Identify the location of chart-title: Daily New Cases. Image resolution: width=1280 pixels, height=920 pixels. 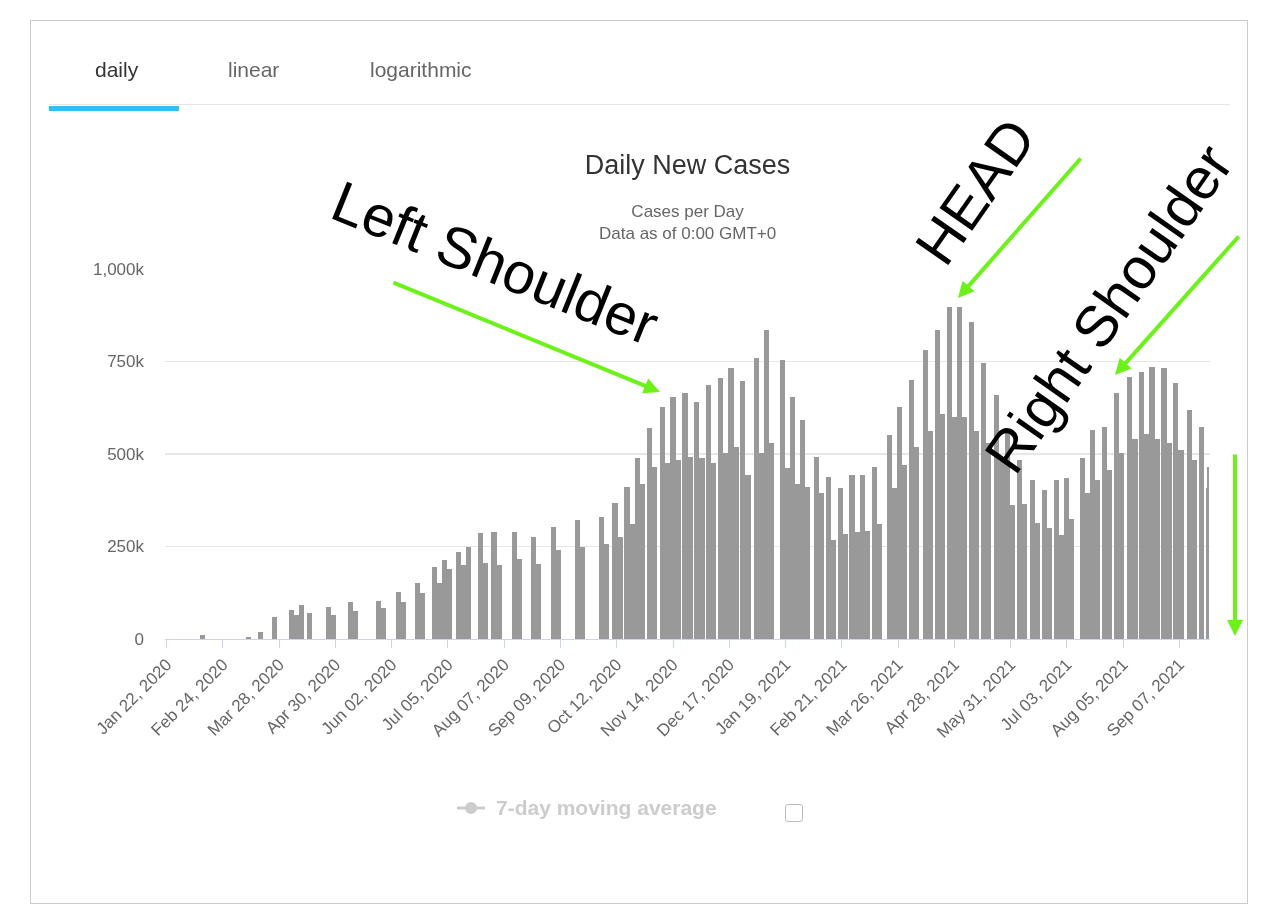
(687, 165).